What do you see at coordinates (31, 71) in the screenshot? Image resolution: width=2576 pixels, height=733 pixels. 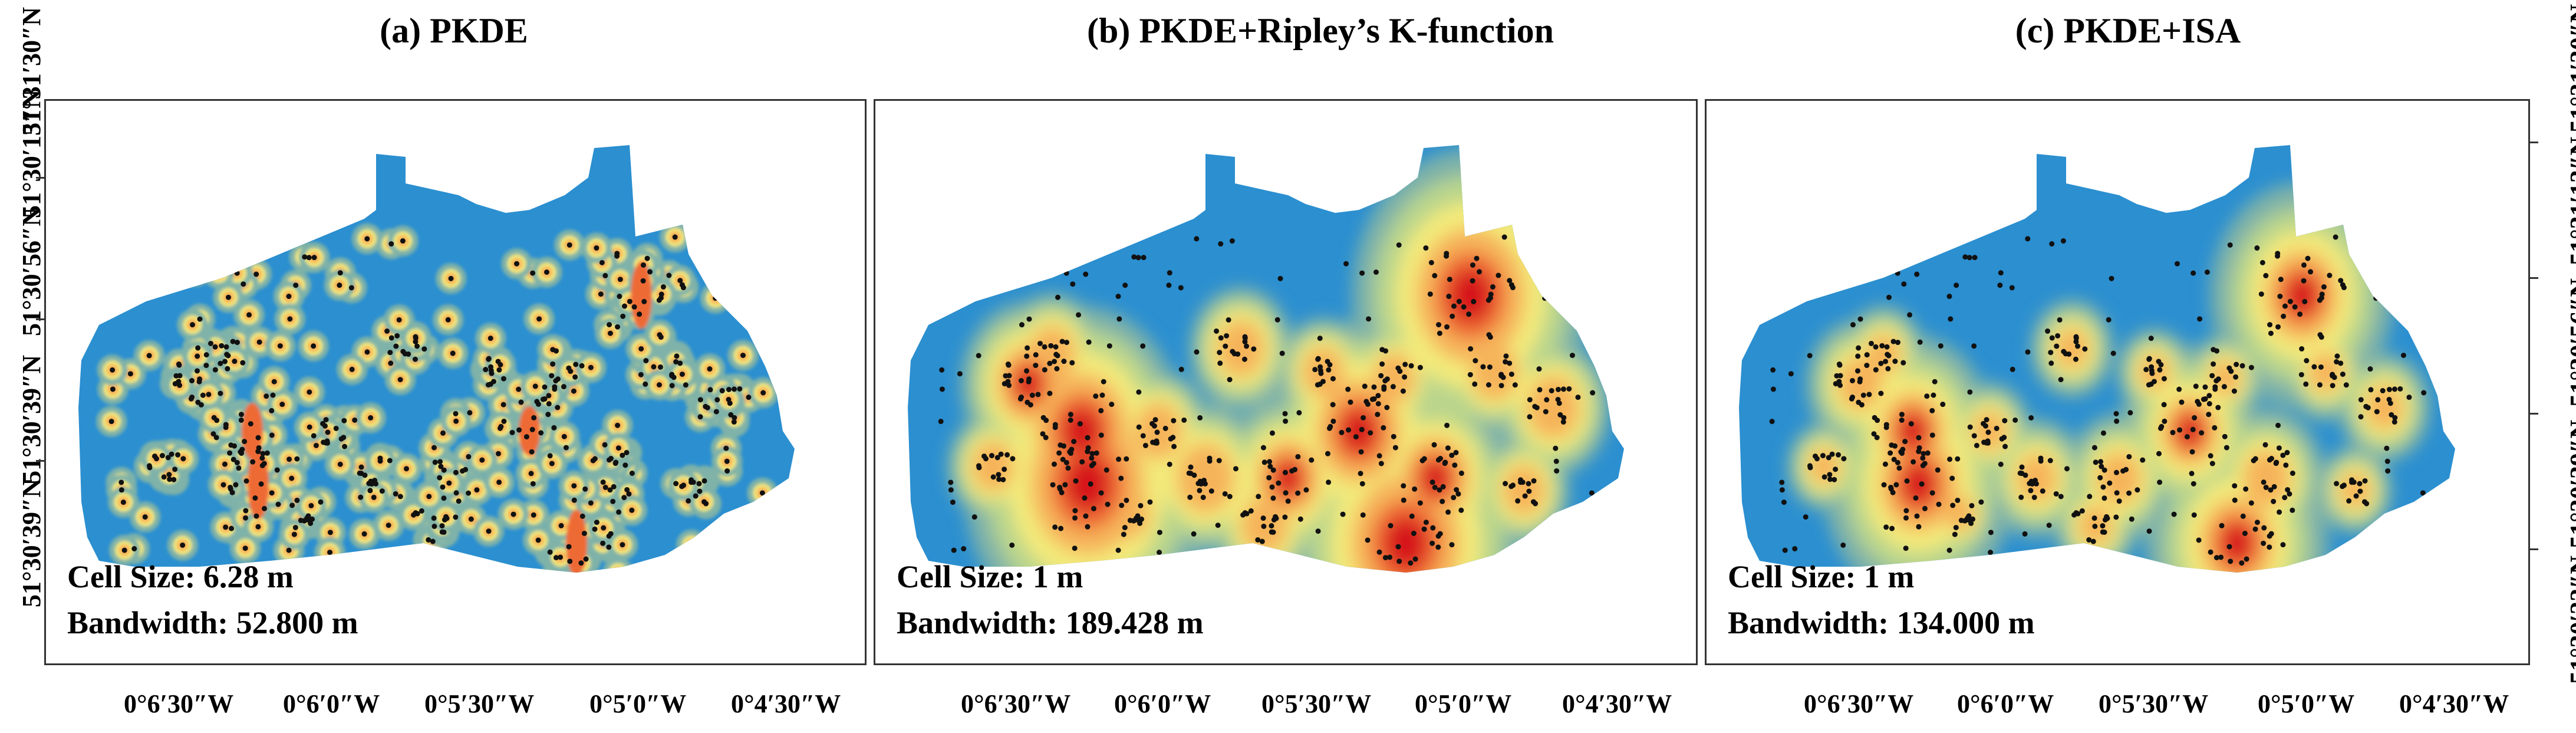 I see `y-tick-left-5: 51°31′30″N` at bounding box center [31, 71].